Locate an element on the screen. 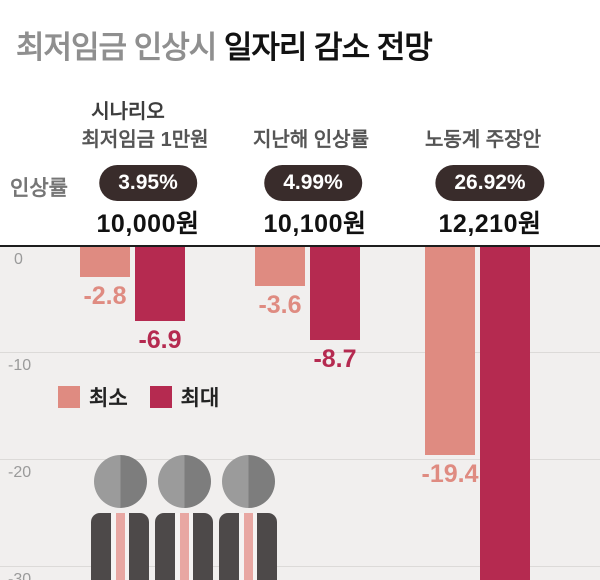  bar-min-scenario-1: -2.8 is located at coordinates (105, 279).